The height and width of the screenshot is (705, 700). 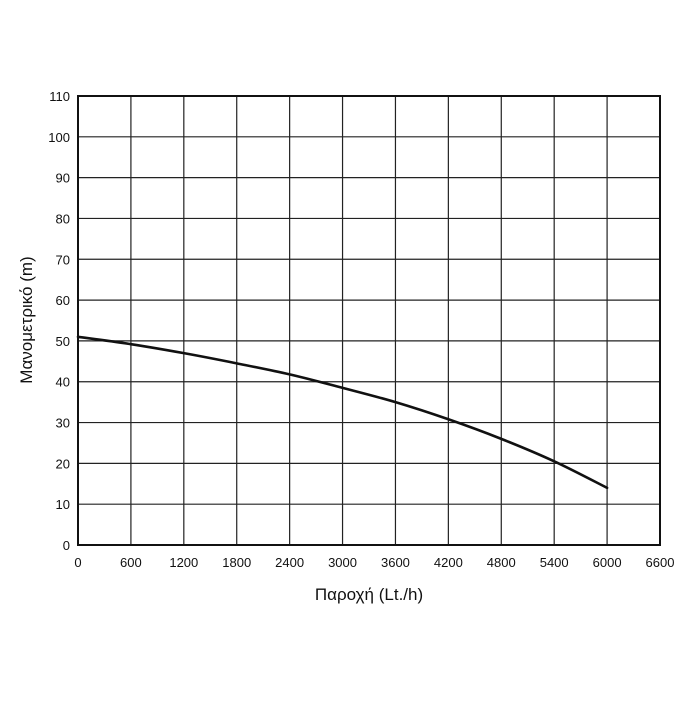 I want to click on y-tick-label: 30, so click(x=63, y=423).